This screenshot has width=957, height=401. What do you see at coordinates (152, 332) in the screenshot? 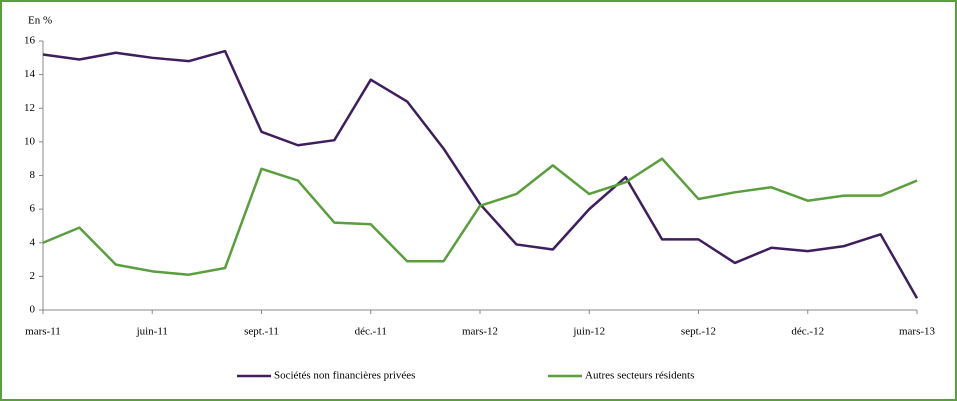
I see `x-tick-label: juin-11` at bounding box center [152, 332].